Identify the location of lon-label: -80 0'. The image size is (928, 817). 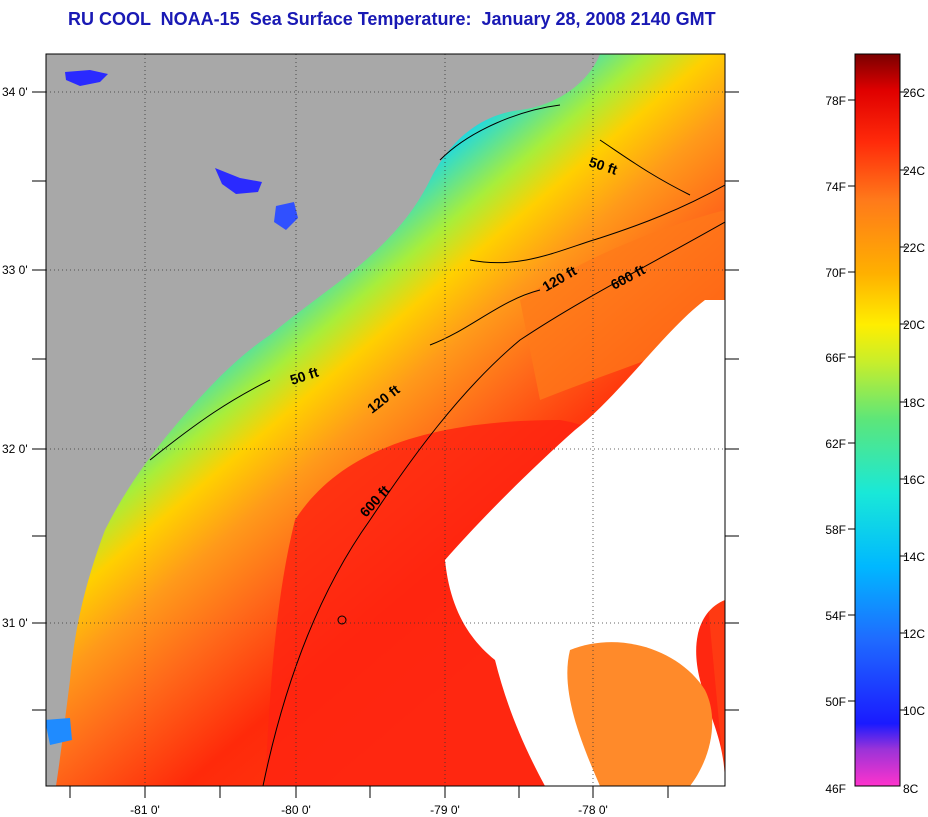
(296, 810).